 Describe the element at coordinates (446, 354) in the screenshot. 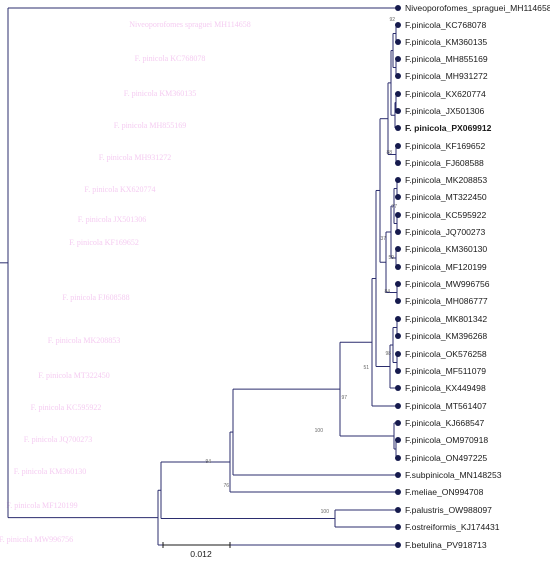

I see `taxon-label: F.pinicola_OK576258` at that location.